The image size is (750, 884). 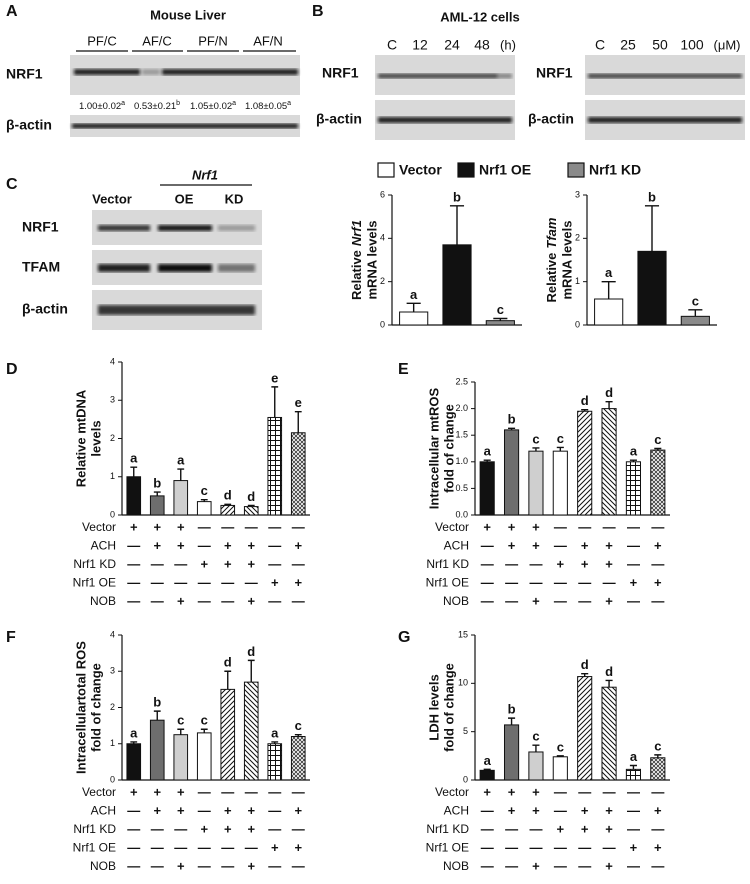 What do you see at coordinates (80, 438) in the screenshot?
I see `y-axis-label: Relative mtDNA` at bounding box center [80, 438].